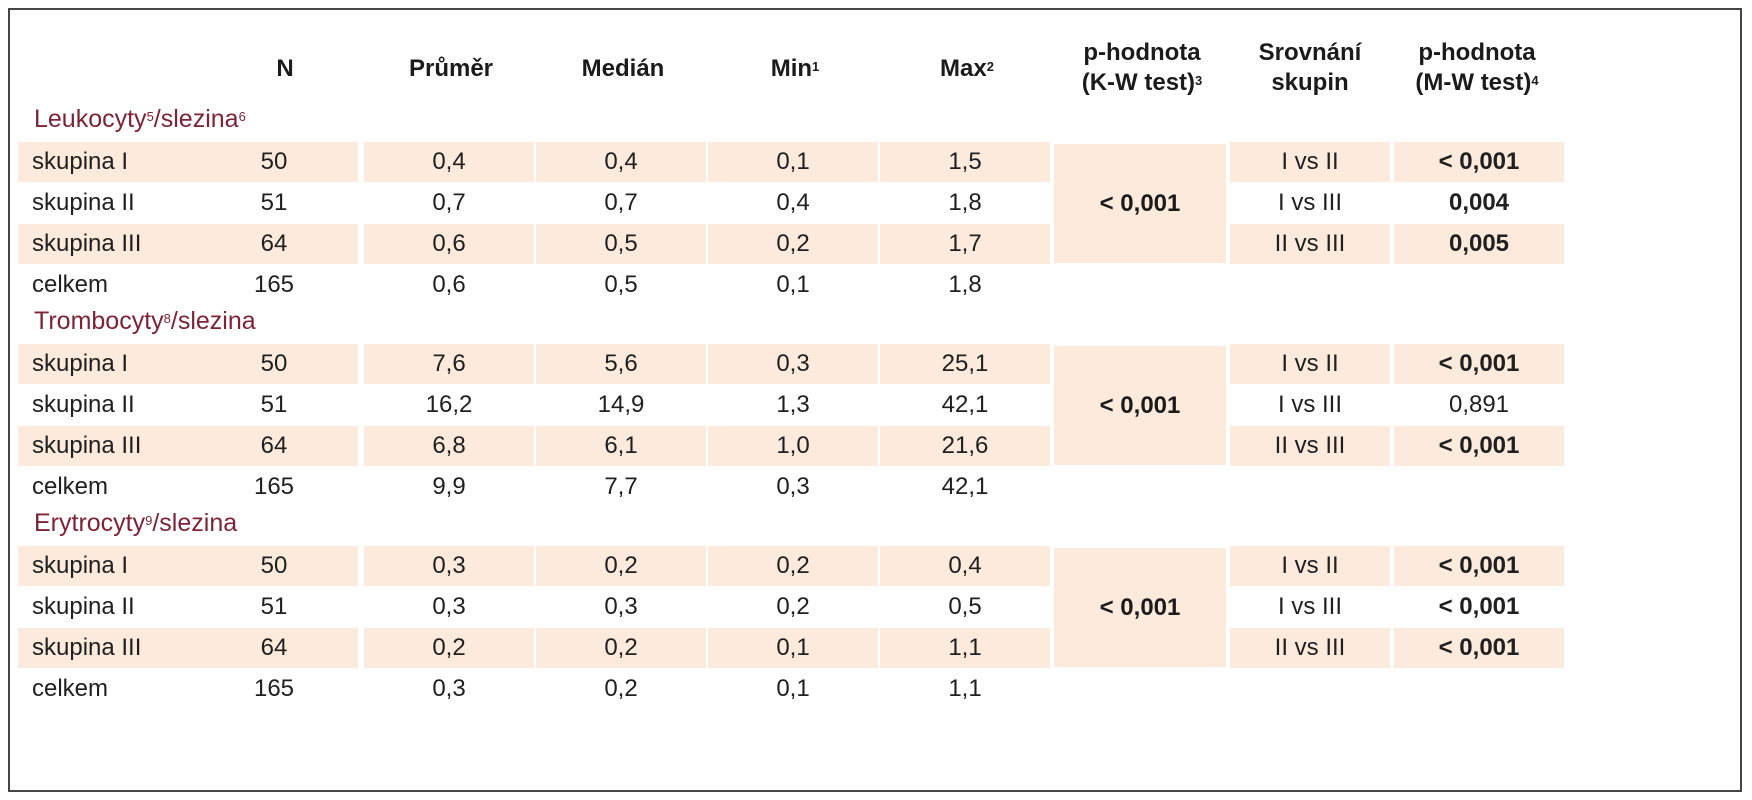  What do you see at coordinates (875, 364) in the screenshot?
I see `table-row: skupina I 50 7,6 5,6 0,3 25,1 I vs II < 0,001` at bounding box center [875, 364].